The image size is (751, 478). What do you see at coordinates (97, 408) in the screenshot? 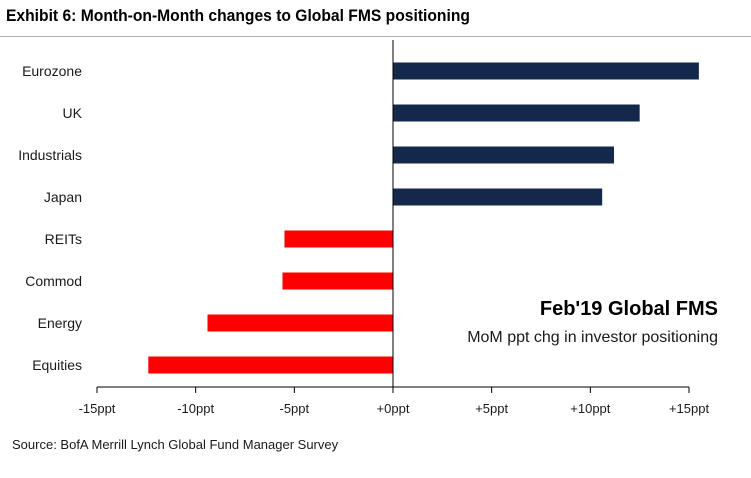
I see `x-tick-label: -15ppt` at bounding box center [97, 408].